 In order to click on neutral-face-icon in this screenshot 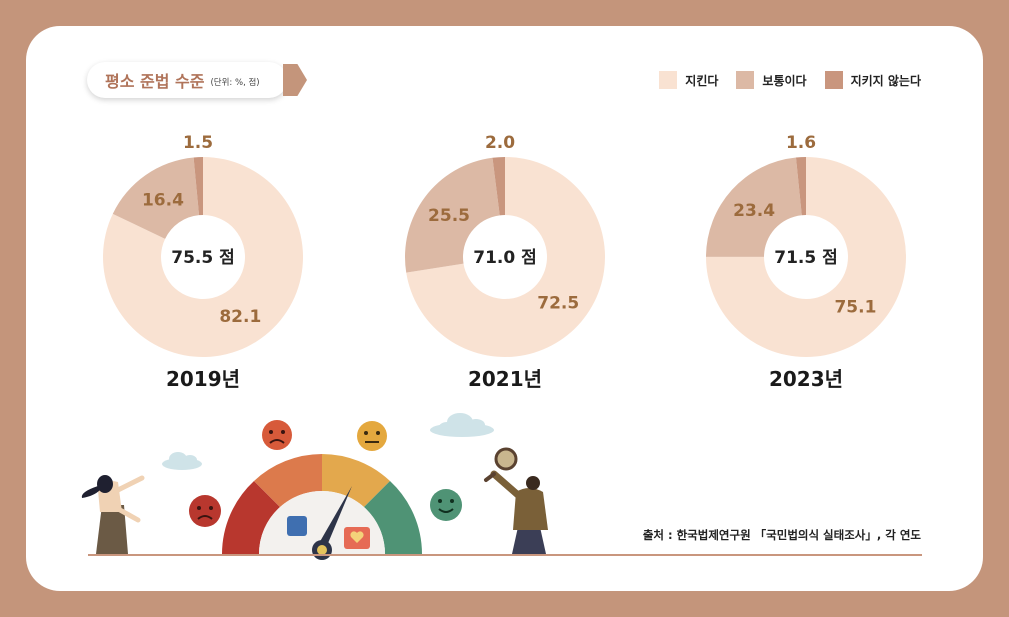, I will do `click(372, 436)`.